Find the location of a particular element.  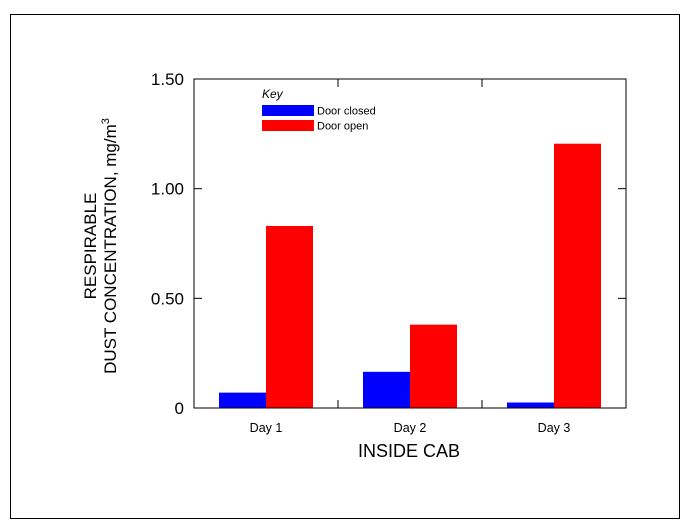

y-axis-label-main: DUST CONCENTRATION, mg/m is located at coordinates (110, 249).